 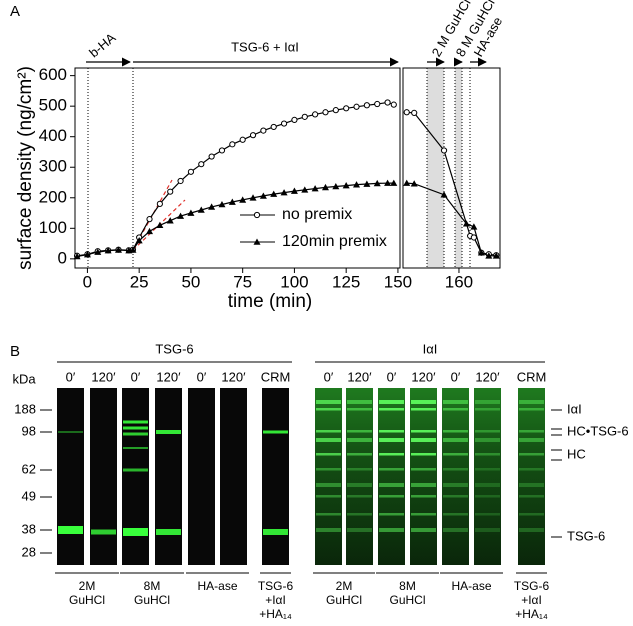 What do you see at coordinates (53, 227) in the screenshot?
I see `y-tick-label: 100` at bounding box center [53, 227].